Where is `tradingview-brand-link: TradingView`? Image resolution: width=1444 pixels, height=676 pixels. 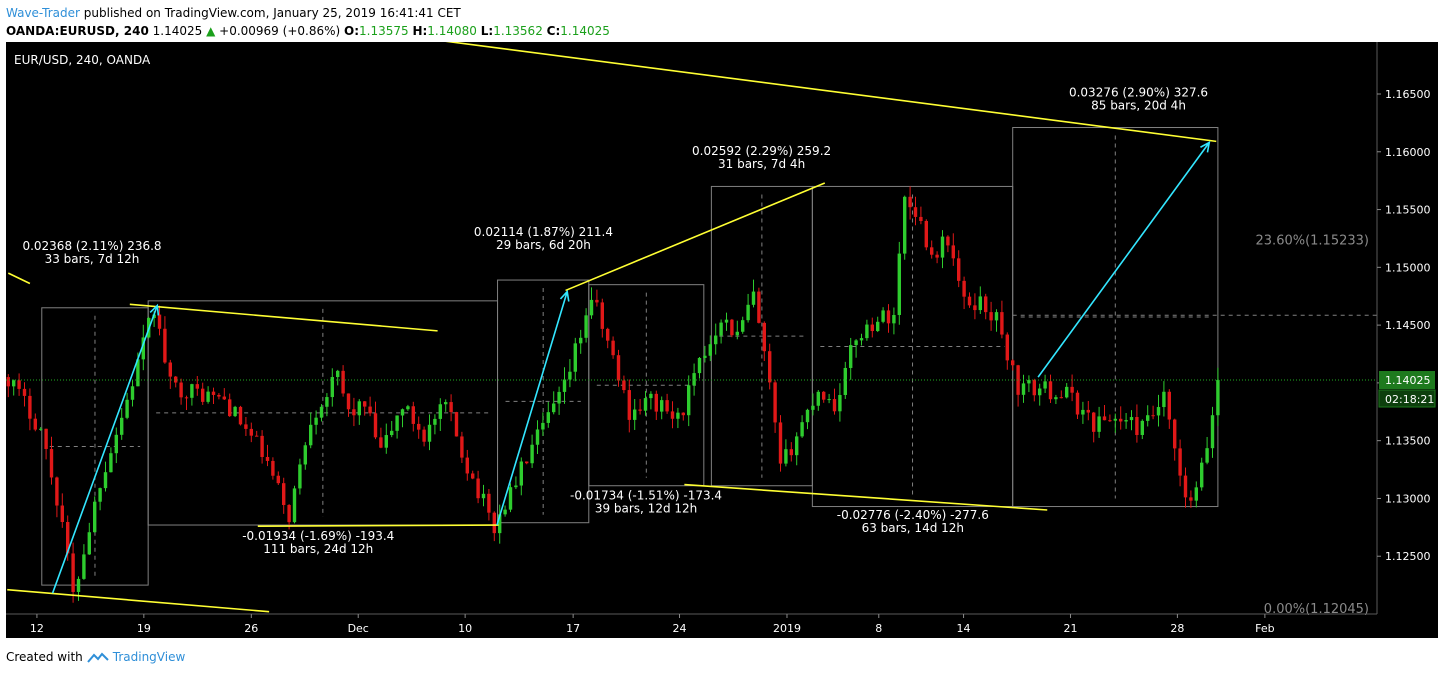 tradingview-brand-link: TradingView is located at coordinates (149, 657).